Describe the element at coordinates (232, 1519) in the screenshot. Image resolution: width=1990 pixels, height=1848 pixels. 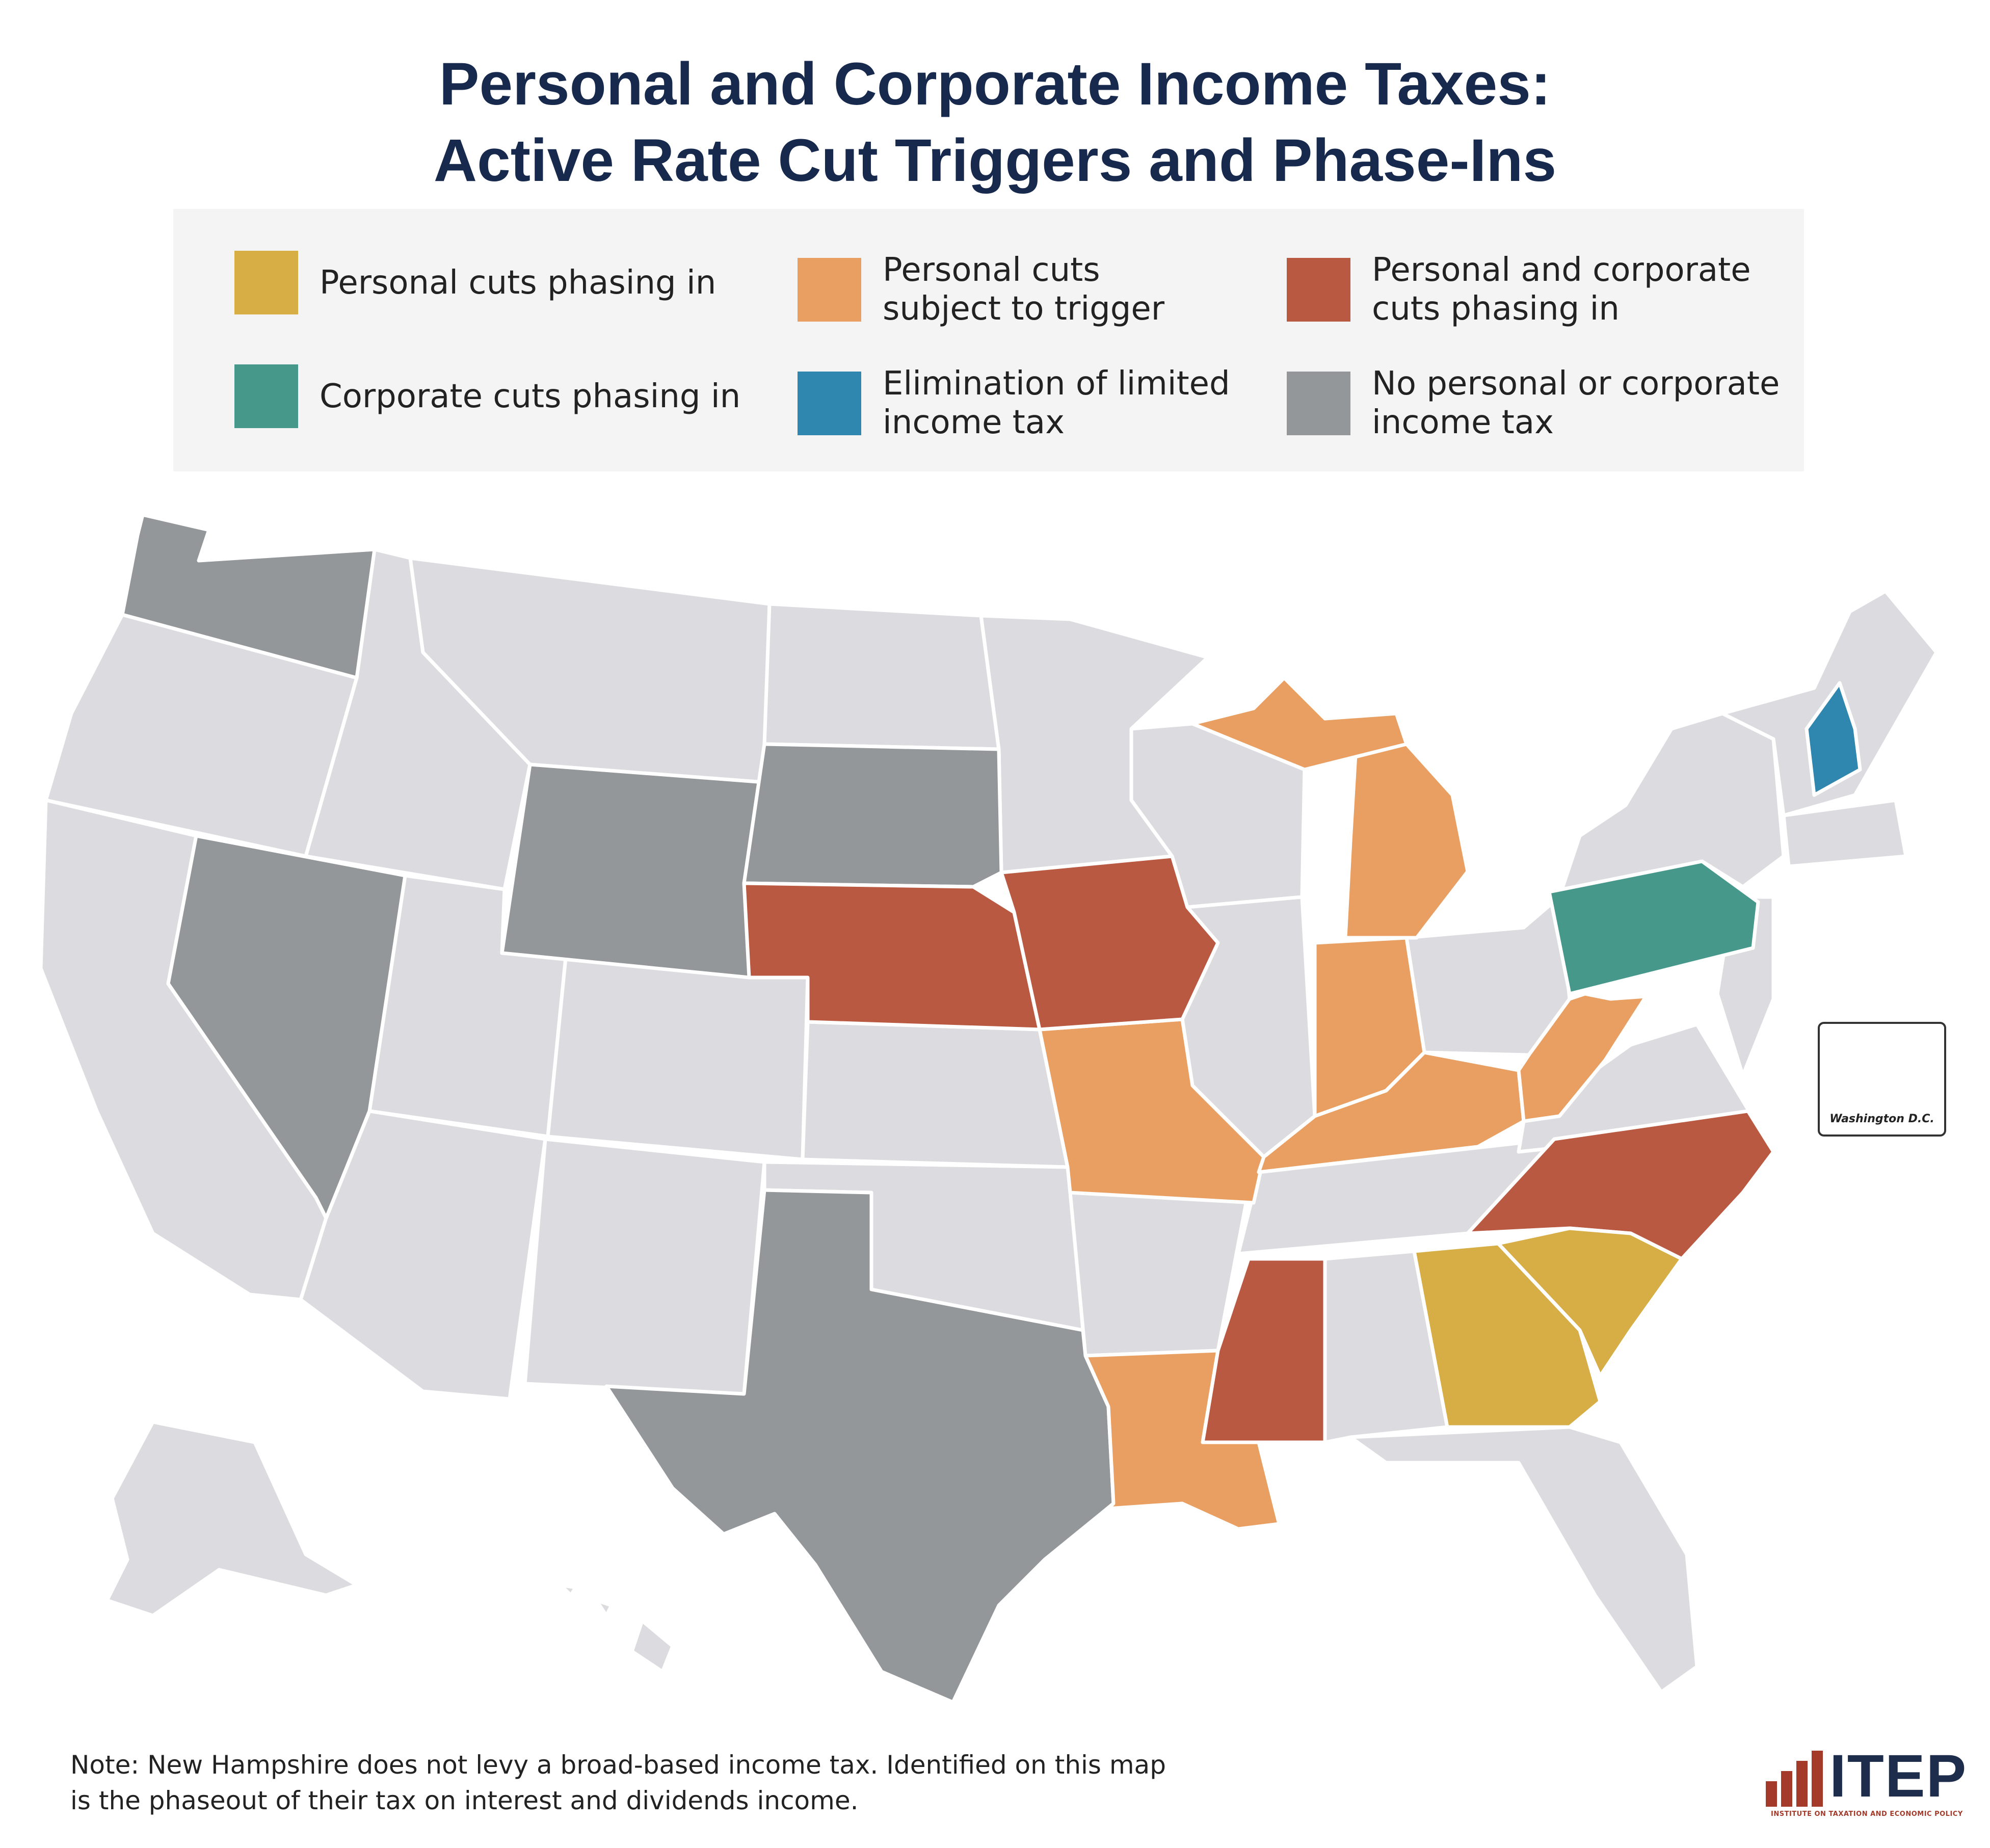
I see `state-alaska` at that location.